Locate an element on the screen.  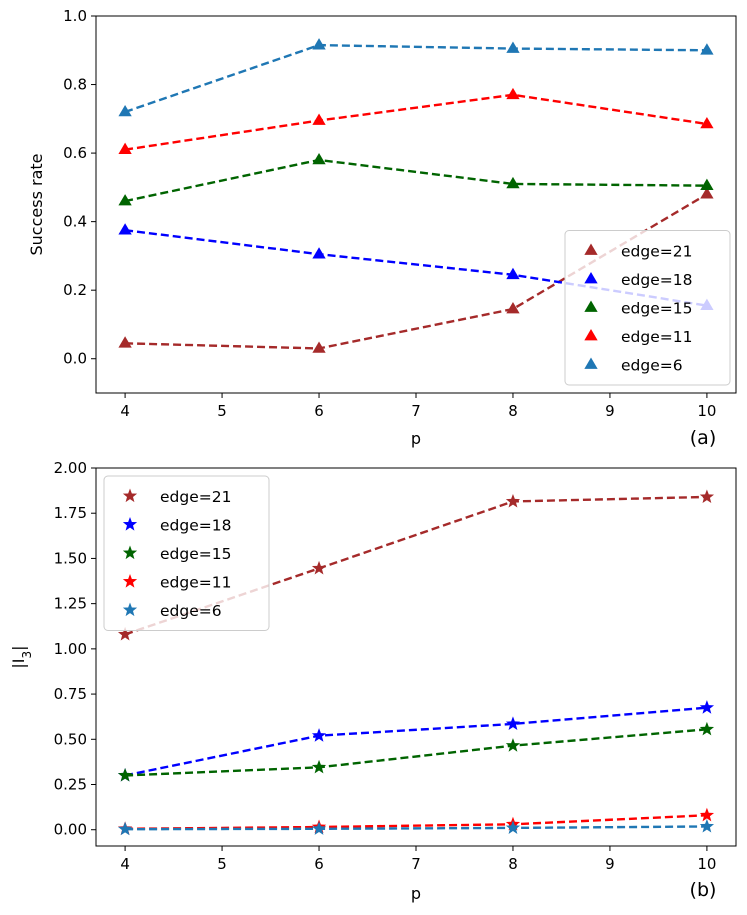
legend-label: edge=6 is located at coordinates (652, 366).